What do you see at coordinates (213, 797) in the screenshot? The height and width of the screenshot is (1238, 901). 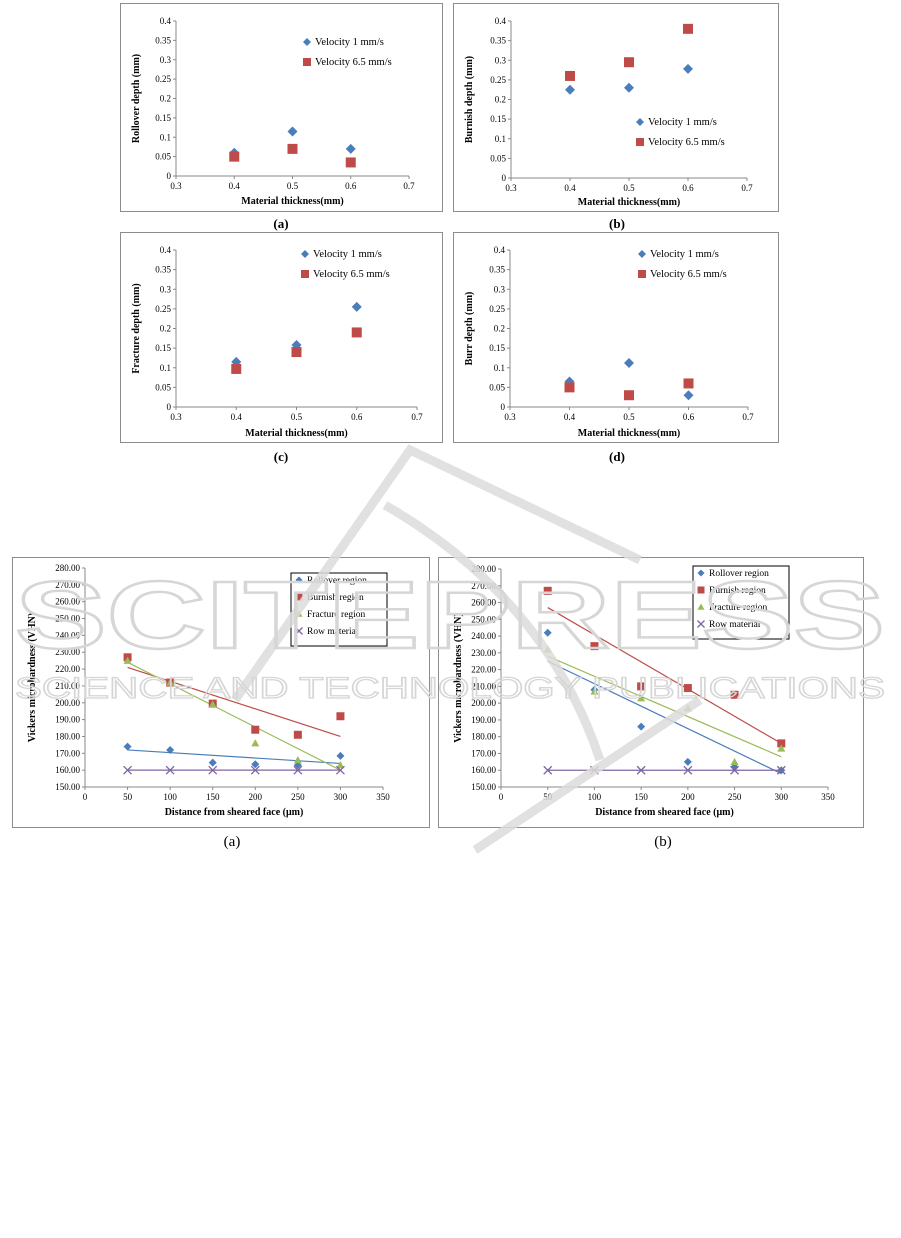 I see `x-tick-label: 150` at bounding box center [213, 797].